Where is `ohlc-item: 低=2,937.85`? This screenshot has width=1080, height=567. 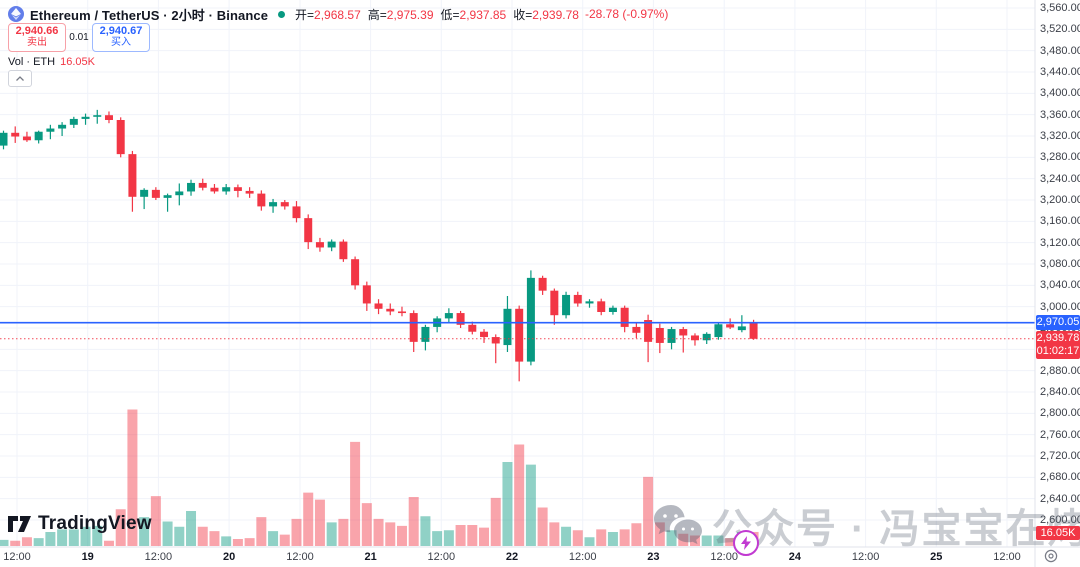 ohlc-item: 低=2,937.85 is located at coordinates (473, 14).